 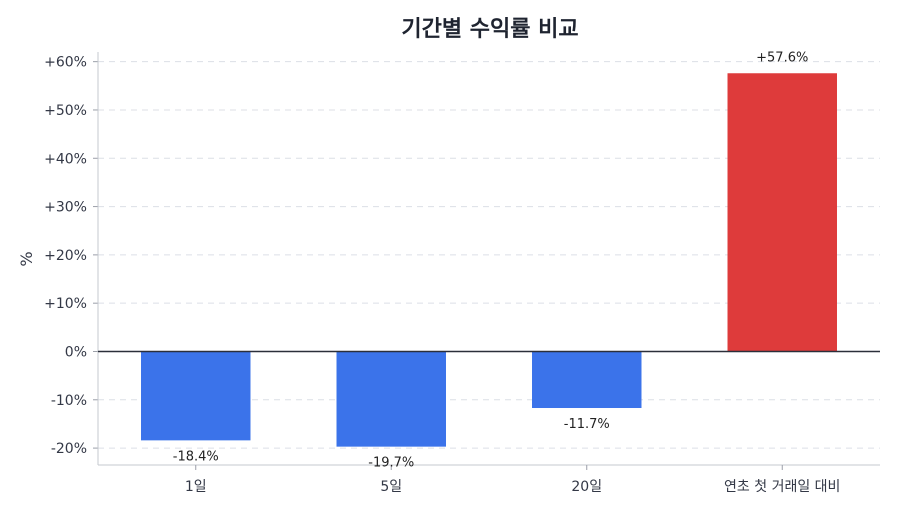 I want to click on y-tick-label: +20%, so click(x=65, y=256).